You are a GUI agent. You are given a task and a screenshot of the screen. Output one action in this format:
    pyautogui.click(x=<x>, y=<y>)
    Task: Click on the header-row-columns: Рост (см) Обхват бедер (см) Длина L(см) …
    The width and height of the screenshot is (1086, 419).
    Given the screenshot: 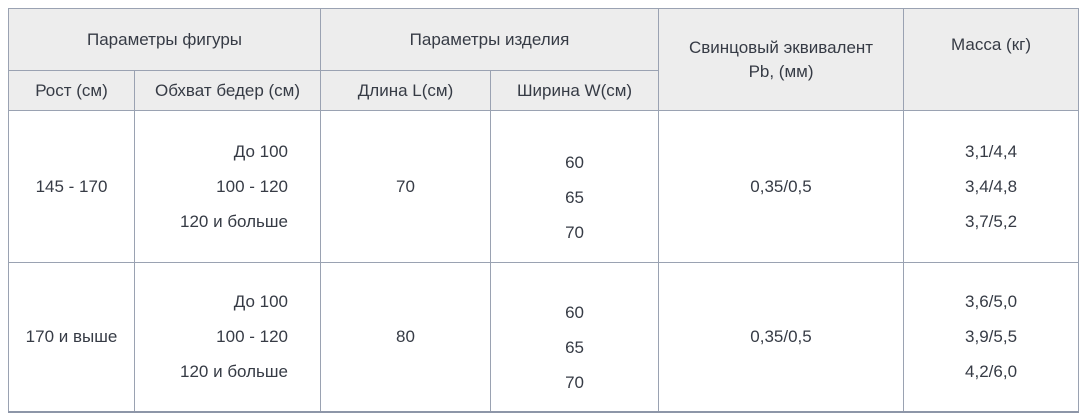 What is the action you would take?
    pyautogui.click(x=543, y=90)
    